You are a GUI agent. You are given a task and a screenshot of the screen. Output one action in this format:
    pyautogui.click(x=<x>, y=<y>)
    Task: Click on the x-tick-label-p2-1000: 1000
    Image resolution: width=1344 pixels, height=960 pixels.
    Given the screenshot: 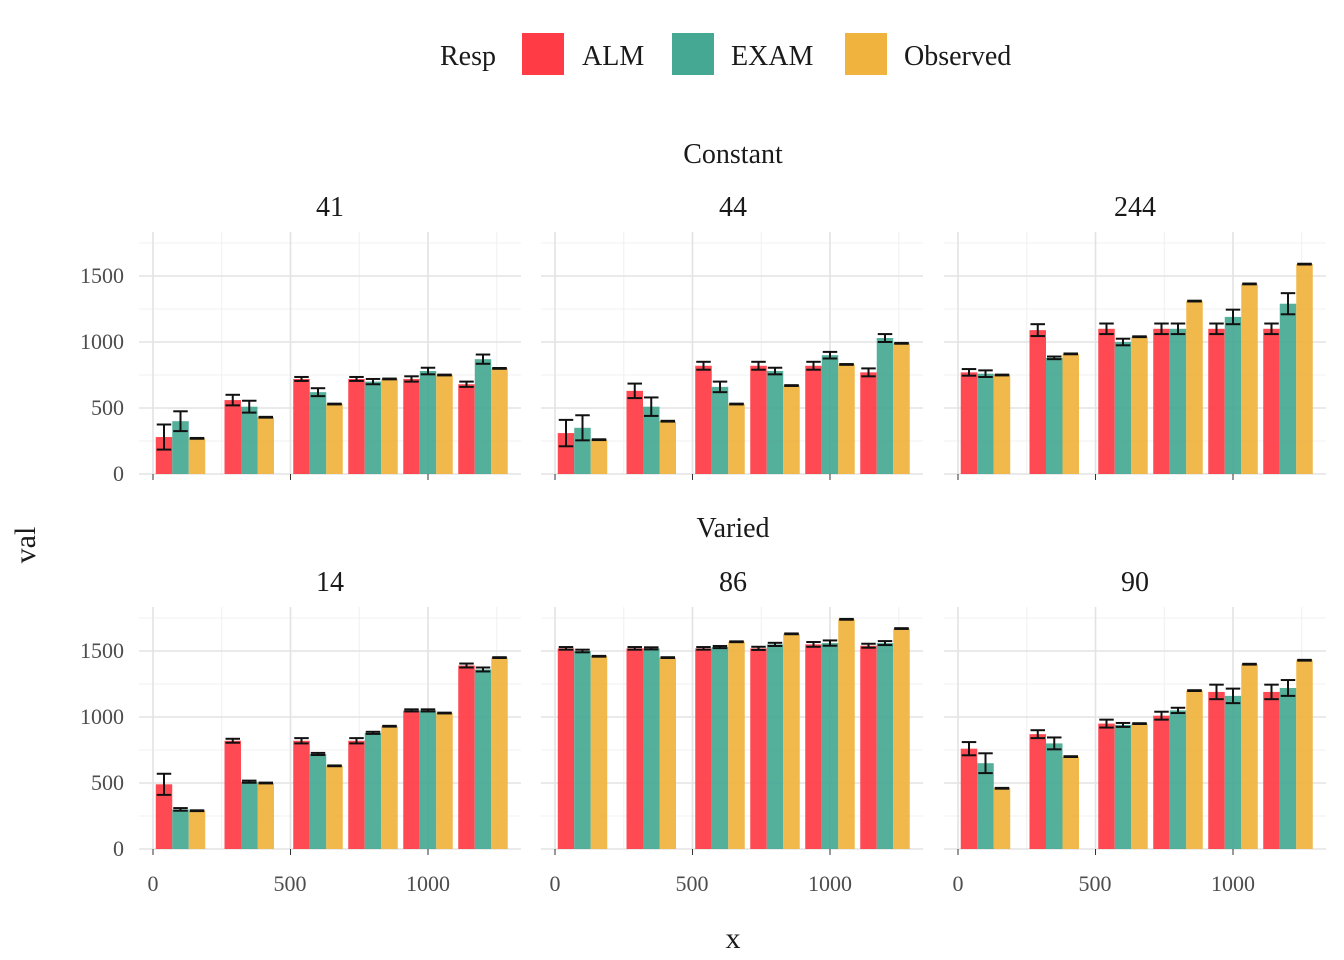 What is the action you would take?
    pyautogui.click(x=830, y=883)
    